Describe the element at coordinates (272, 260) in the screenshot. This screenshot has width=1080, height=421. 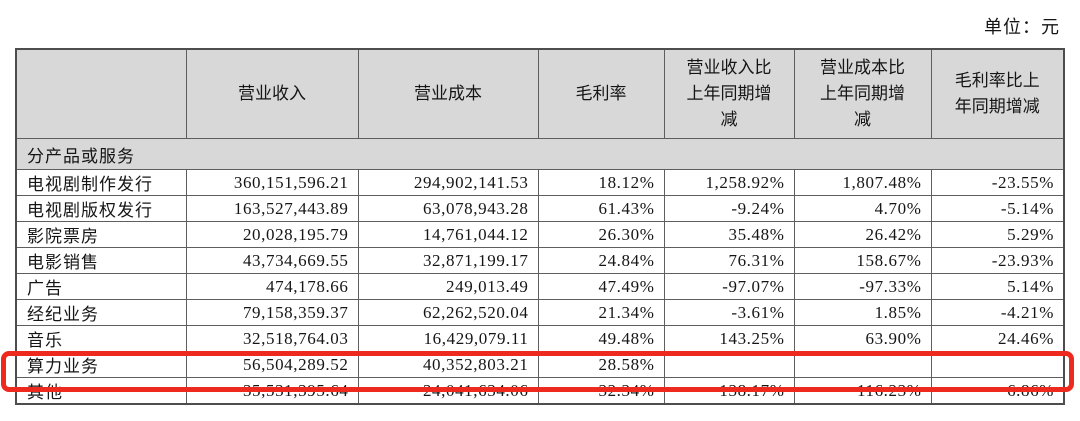
I see `cell-revenue: 43,734,669.55` at that location.